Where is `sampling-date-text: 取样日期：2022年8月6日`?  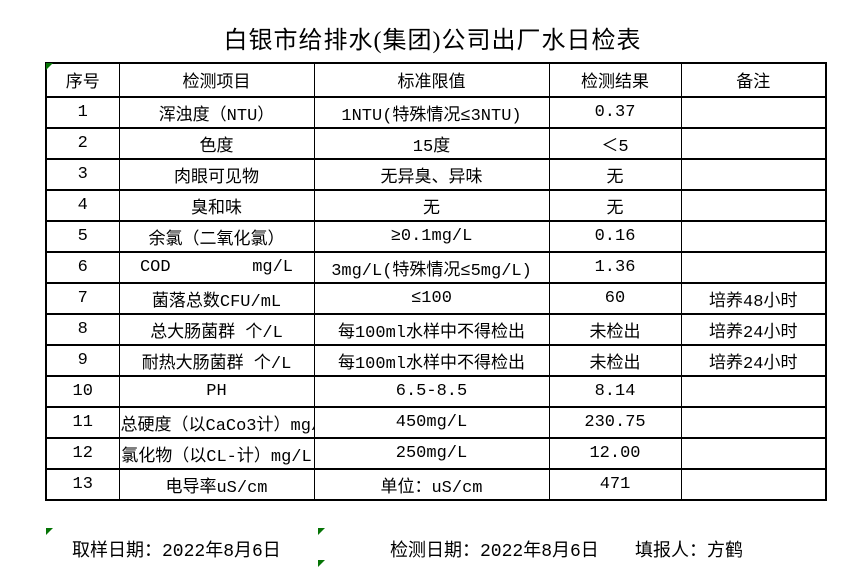
sampling-date-text: 取样日期：2022年8月6日 is located at coordinates (176, 552).